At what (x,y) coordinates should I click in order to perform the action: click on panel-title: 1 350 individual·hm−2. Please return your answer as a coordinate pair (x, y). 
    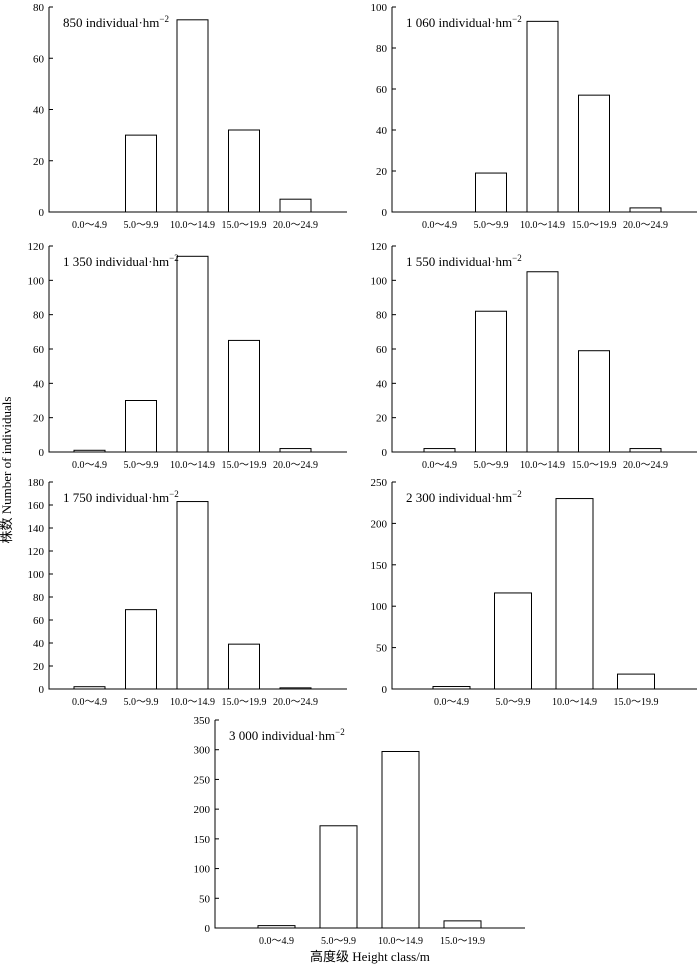
    Looking at the image, I should click on (121, 261).